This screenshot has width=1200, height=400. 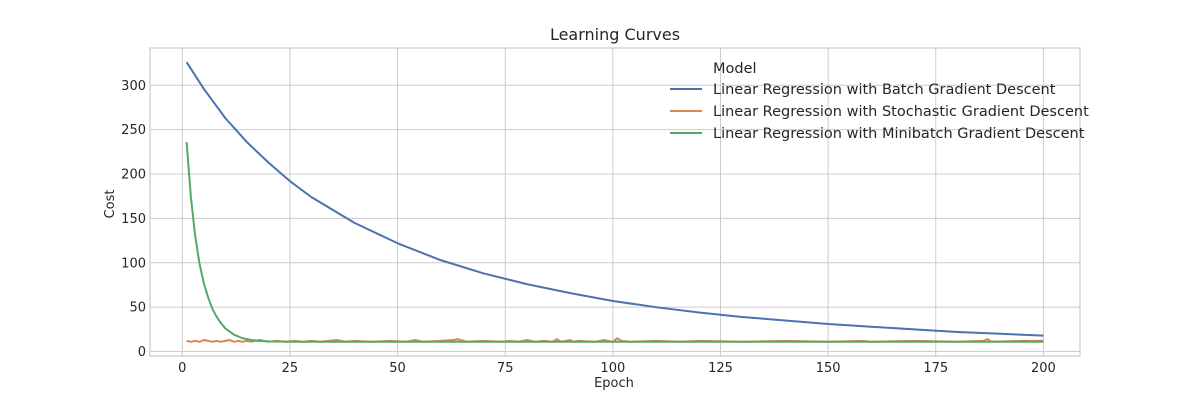 I want to click on x-tick-label: 100, so click(x=612, y=368).